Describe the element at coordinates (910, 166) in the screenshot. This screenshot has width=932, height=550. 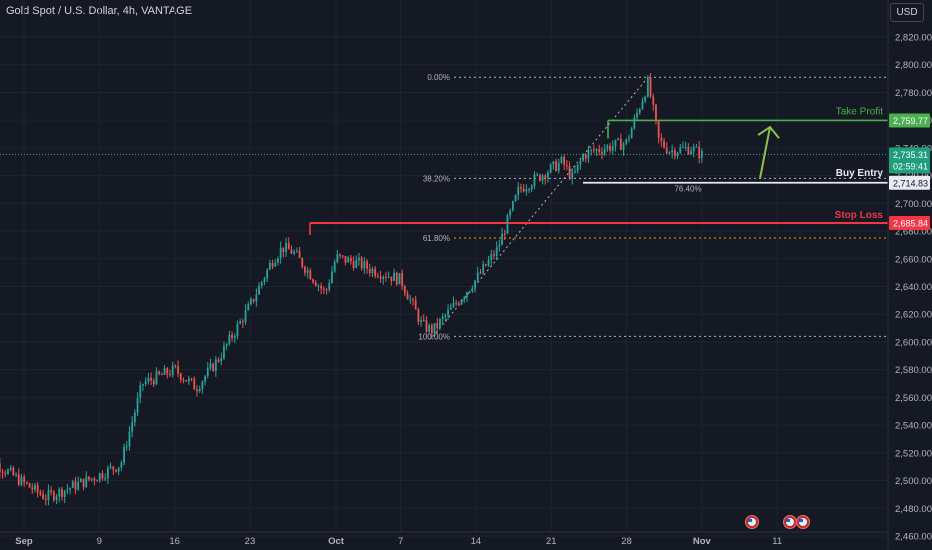
I see `countdown-text: 02:59:41` at that location.